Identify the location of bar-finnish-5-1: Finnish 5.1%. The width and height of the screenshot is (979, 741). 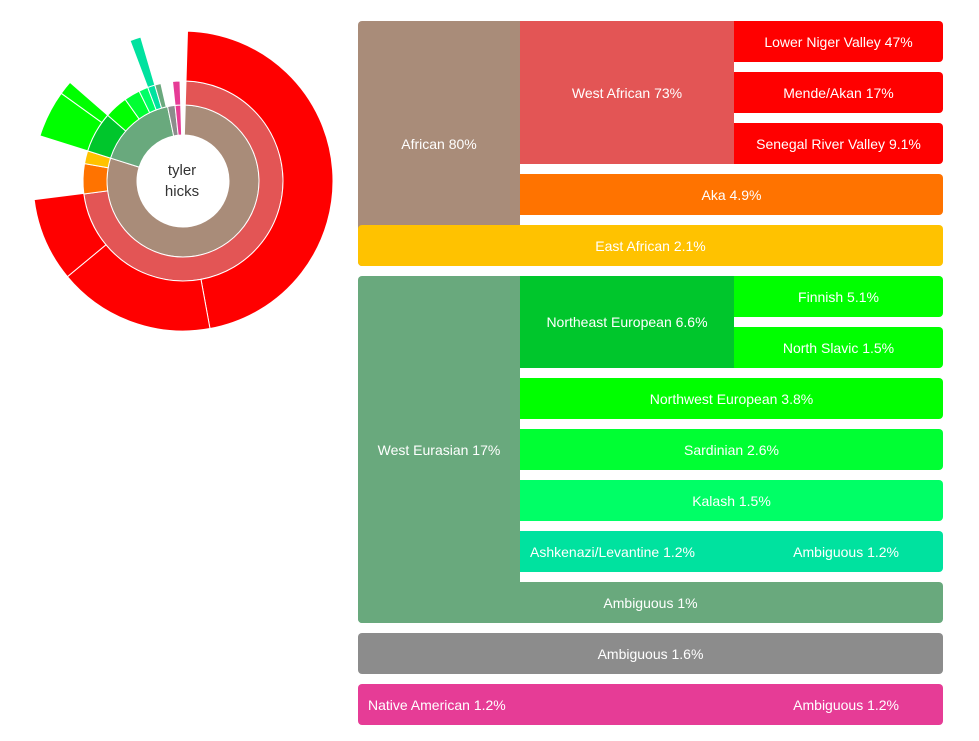
(838, 296).